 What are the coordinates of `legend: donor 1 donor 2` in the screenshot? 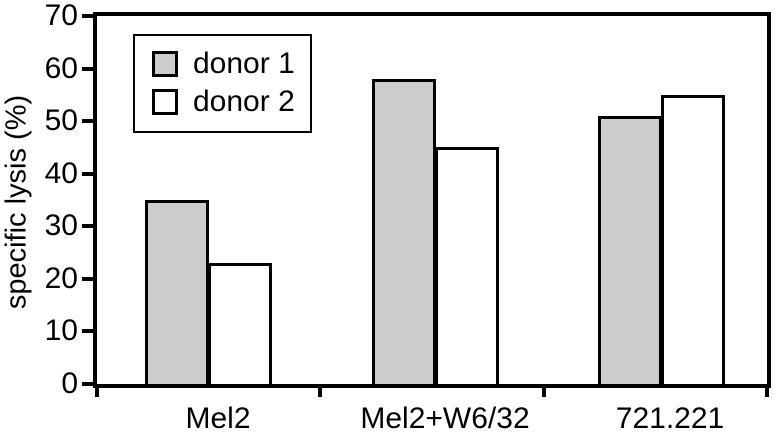 It's located at (222, 83).